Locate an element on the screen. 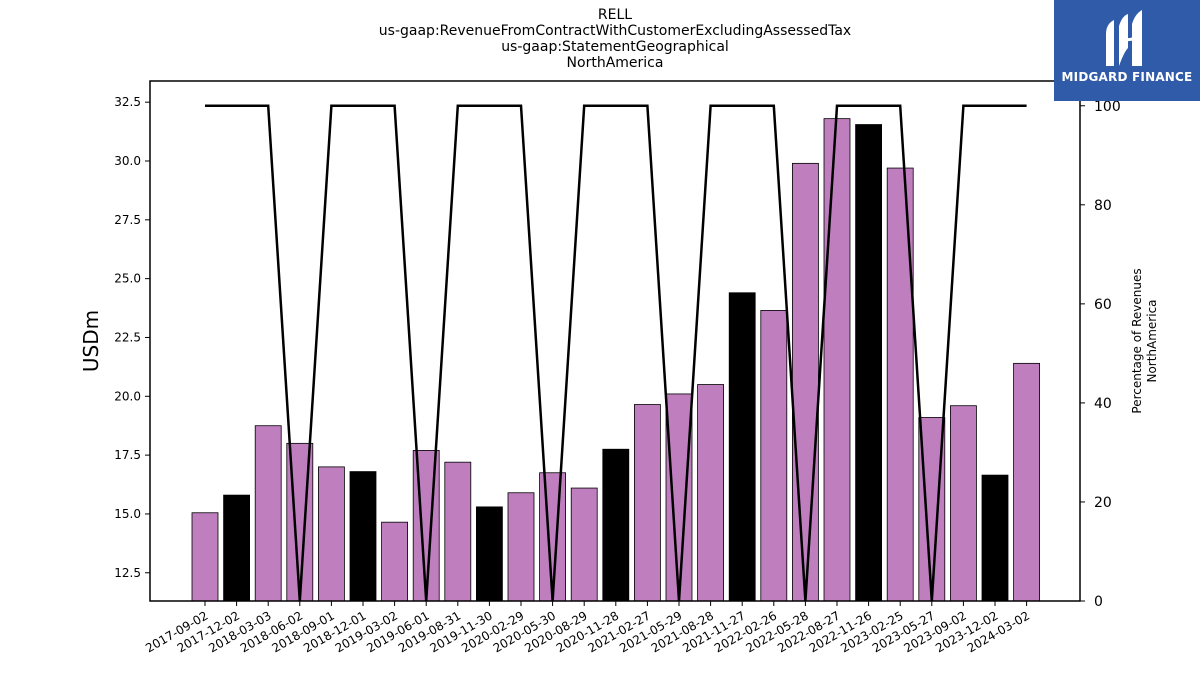  y2-tick-label: 100 is located at coordinates (1107, 107).